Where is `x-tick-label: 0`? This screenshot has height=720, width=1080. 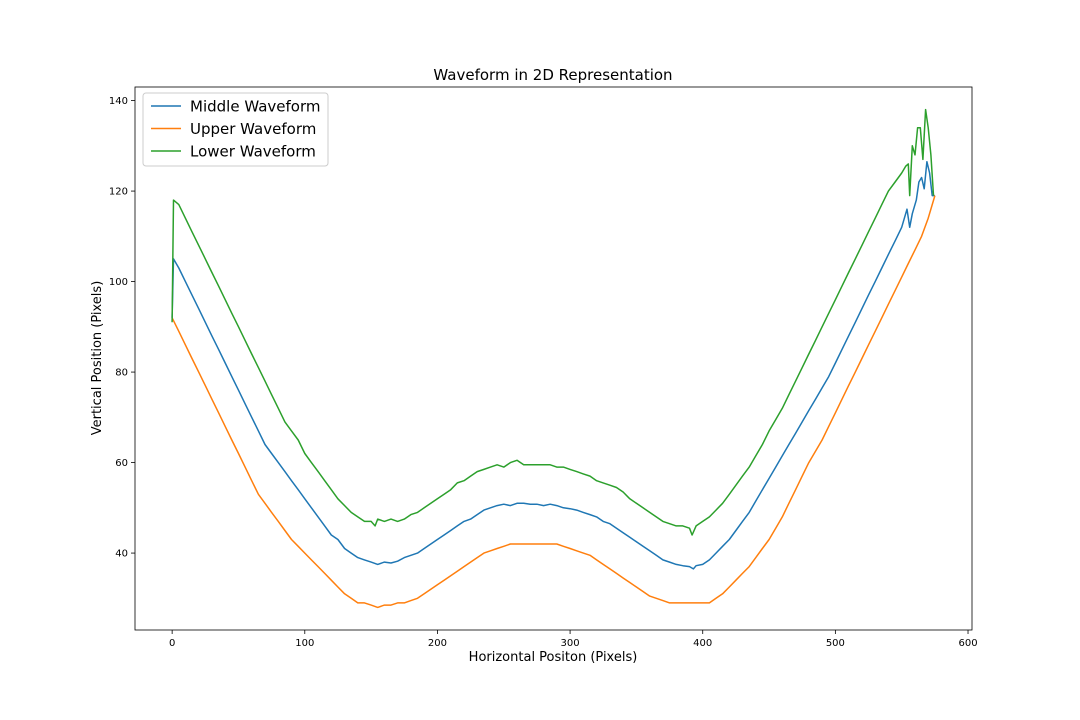 x-tick-label: 0 is located at coordinates (172, 643).